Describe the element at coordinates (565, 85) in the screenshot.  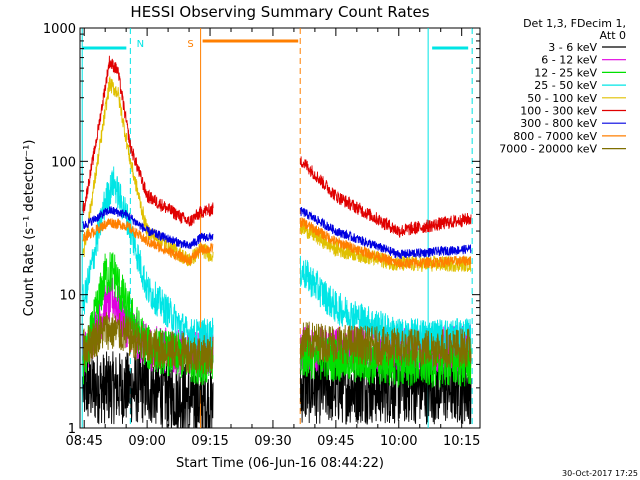
I see `legend-entry-label: 25 - 50 keV` at that location.